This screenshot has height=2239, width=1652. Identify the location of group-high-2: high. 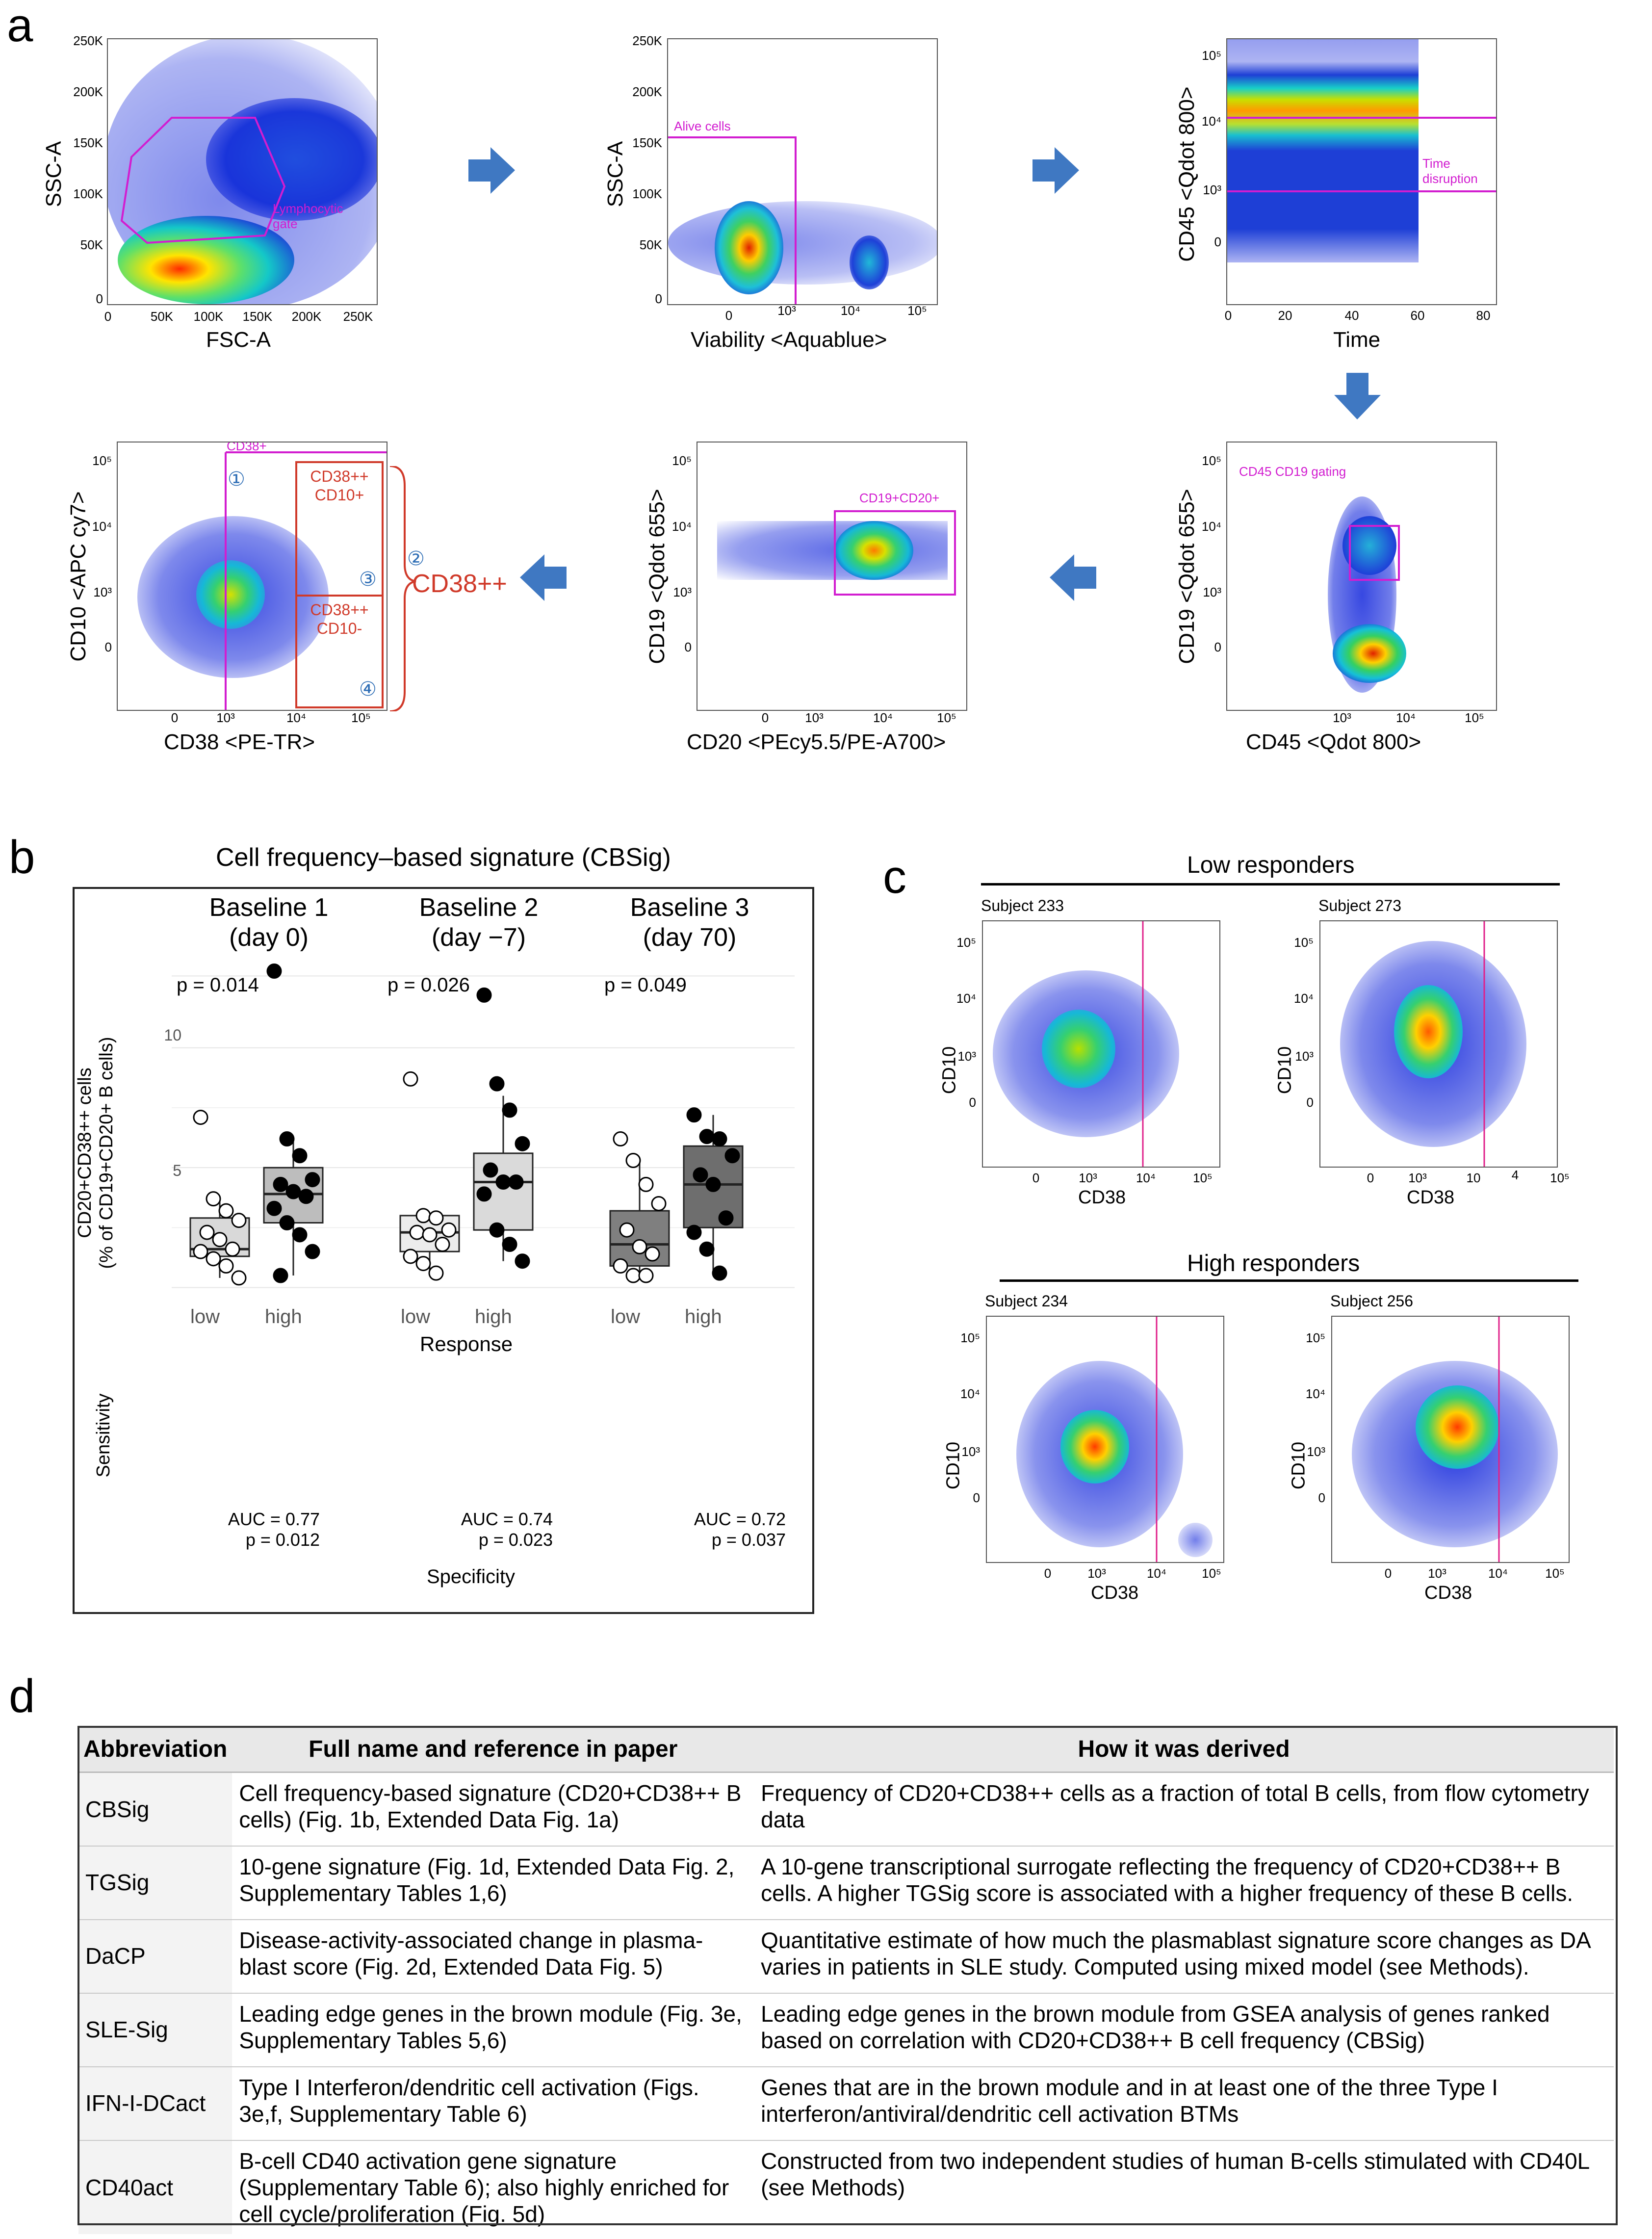
(493, 1317).